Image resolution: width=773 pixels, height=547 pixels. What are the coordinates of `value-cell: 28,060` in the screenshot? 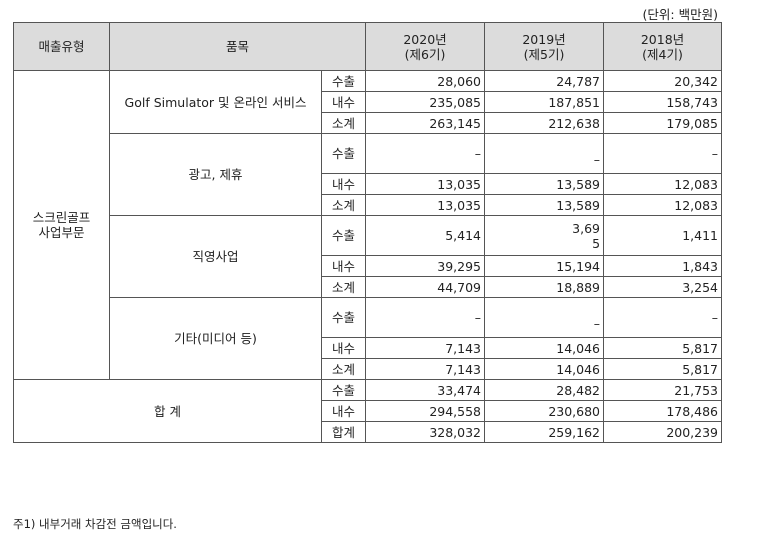 It's located at (425, 81).